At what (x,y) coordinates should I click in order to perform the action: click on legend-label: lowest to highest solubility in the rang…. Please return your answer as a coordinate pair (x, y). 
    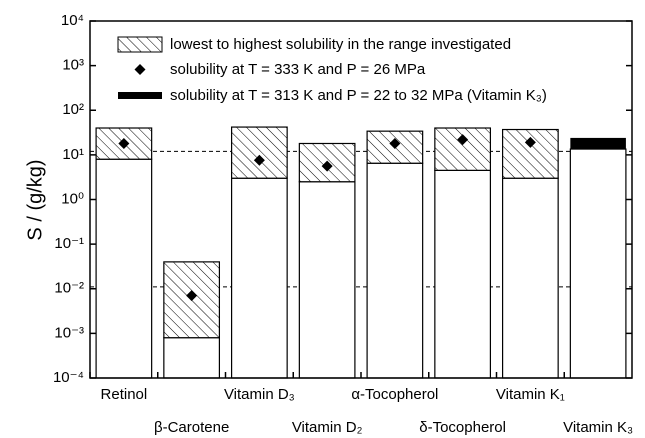
    Looking at the image, I should click on (340, 44).